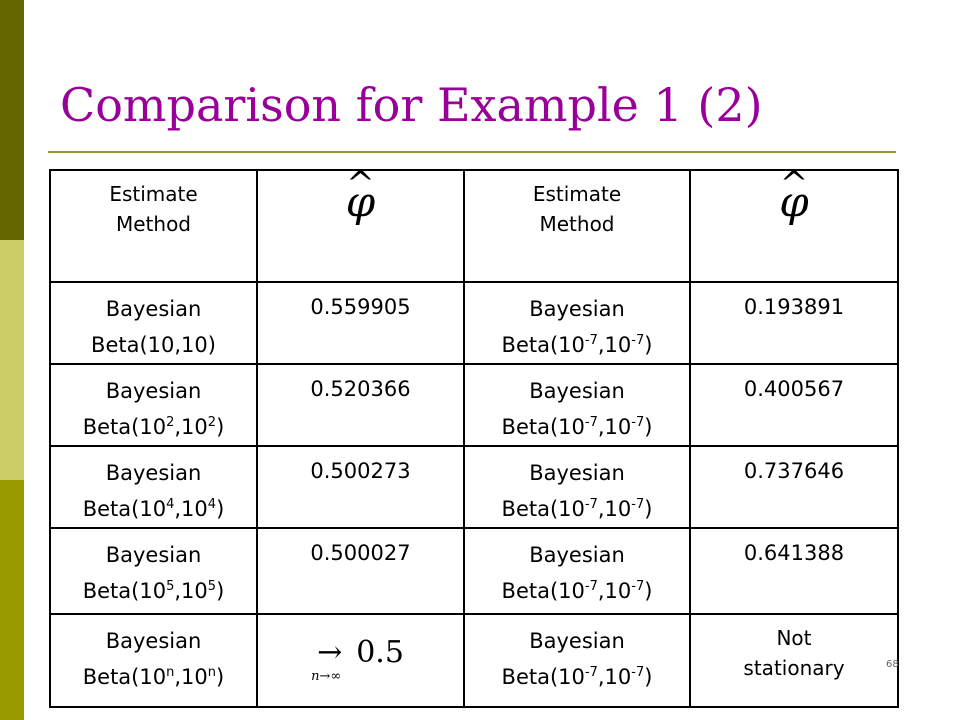  I want to click on right-value-cell: 0.193891, so click(794, 323).